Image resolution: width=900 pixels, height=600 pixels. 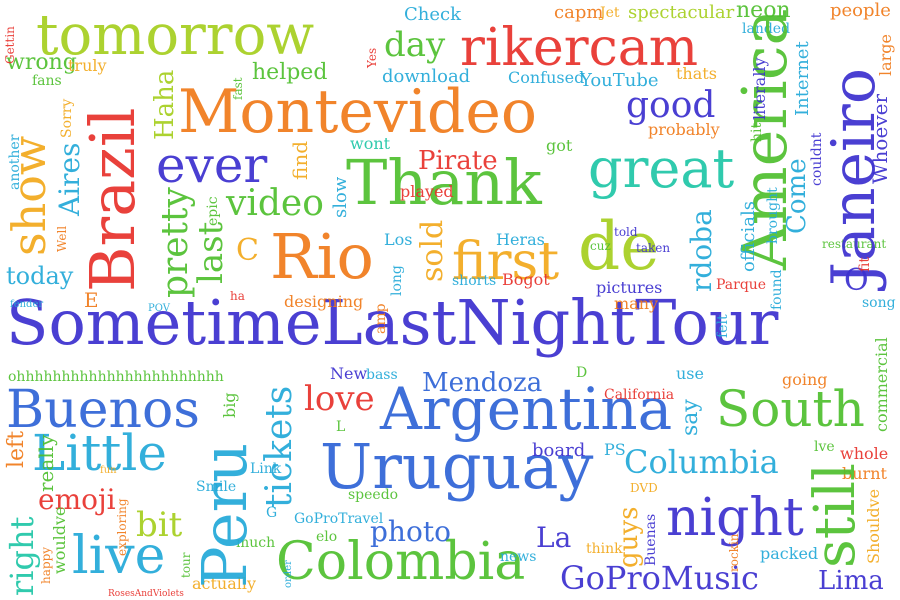 I want to click on word-gopromusic: GoProMusic, so click(x=659, y=578).